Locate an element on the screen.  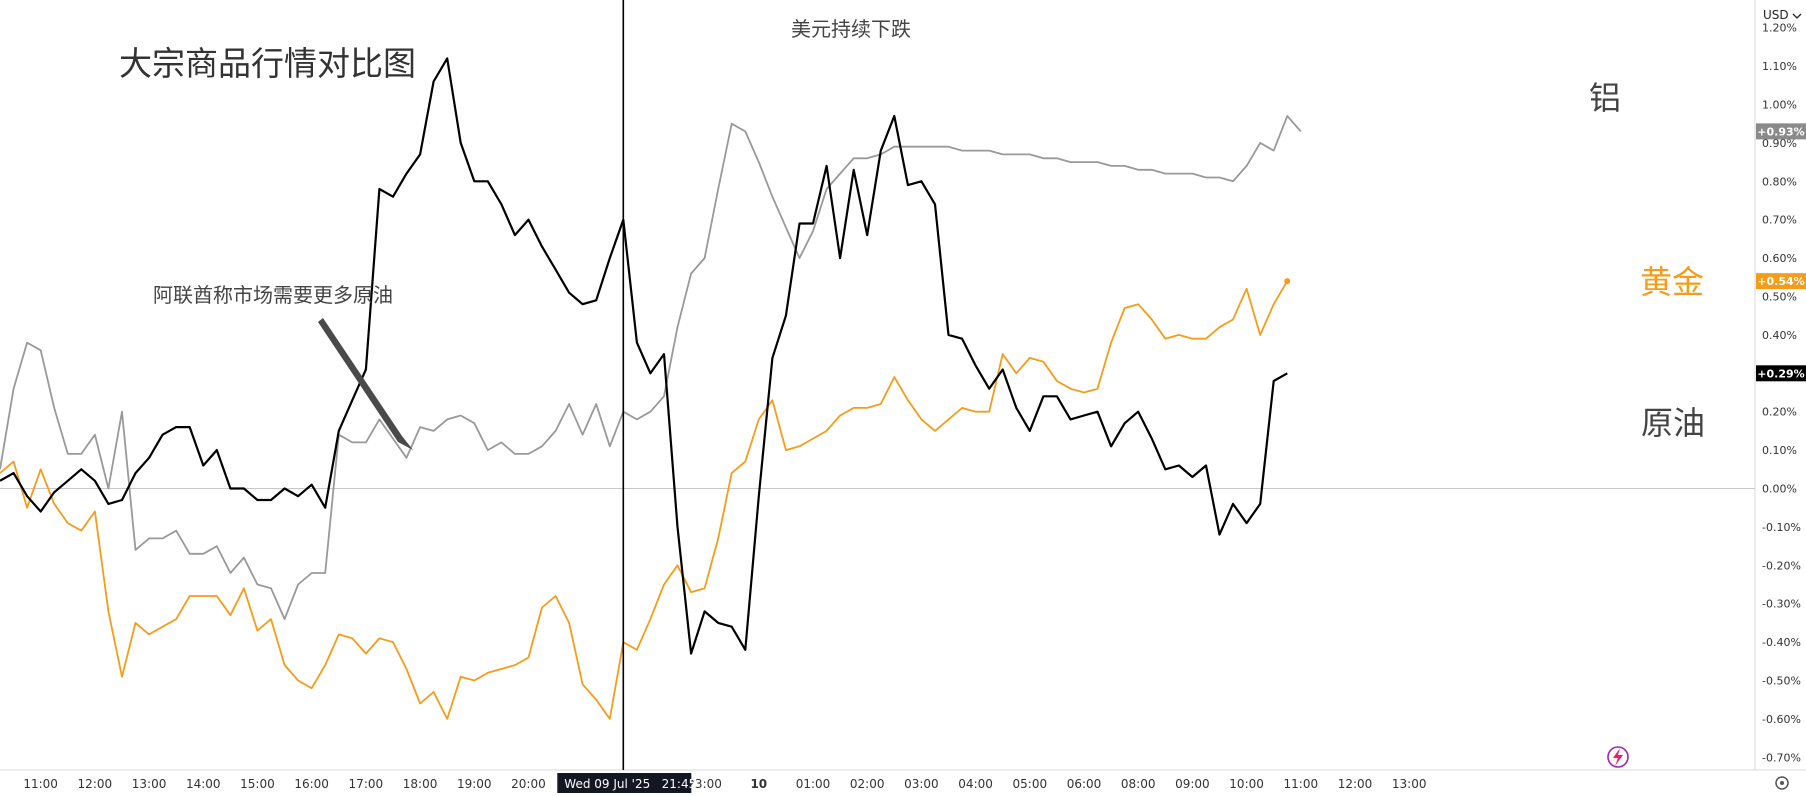
gear-icon is located at coordinates (1782, 783).